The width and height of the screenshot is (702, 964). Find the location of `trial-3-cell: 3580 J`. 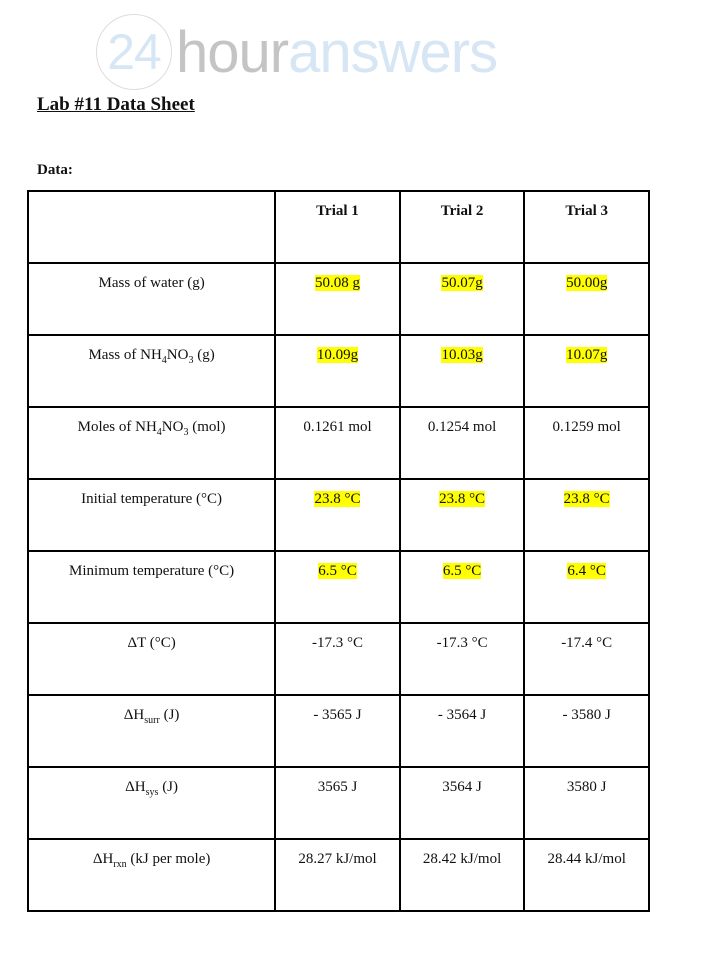

trial-3-cell: 3580 J is located at coordinates (586, 803).